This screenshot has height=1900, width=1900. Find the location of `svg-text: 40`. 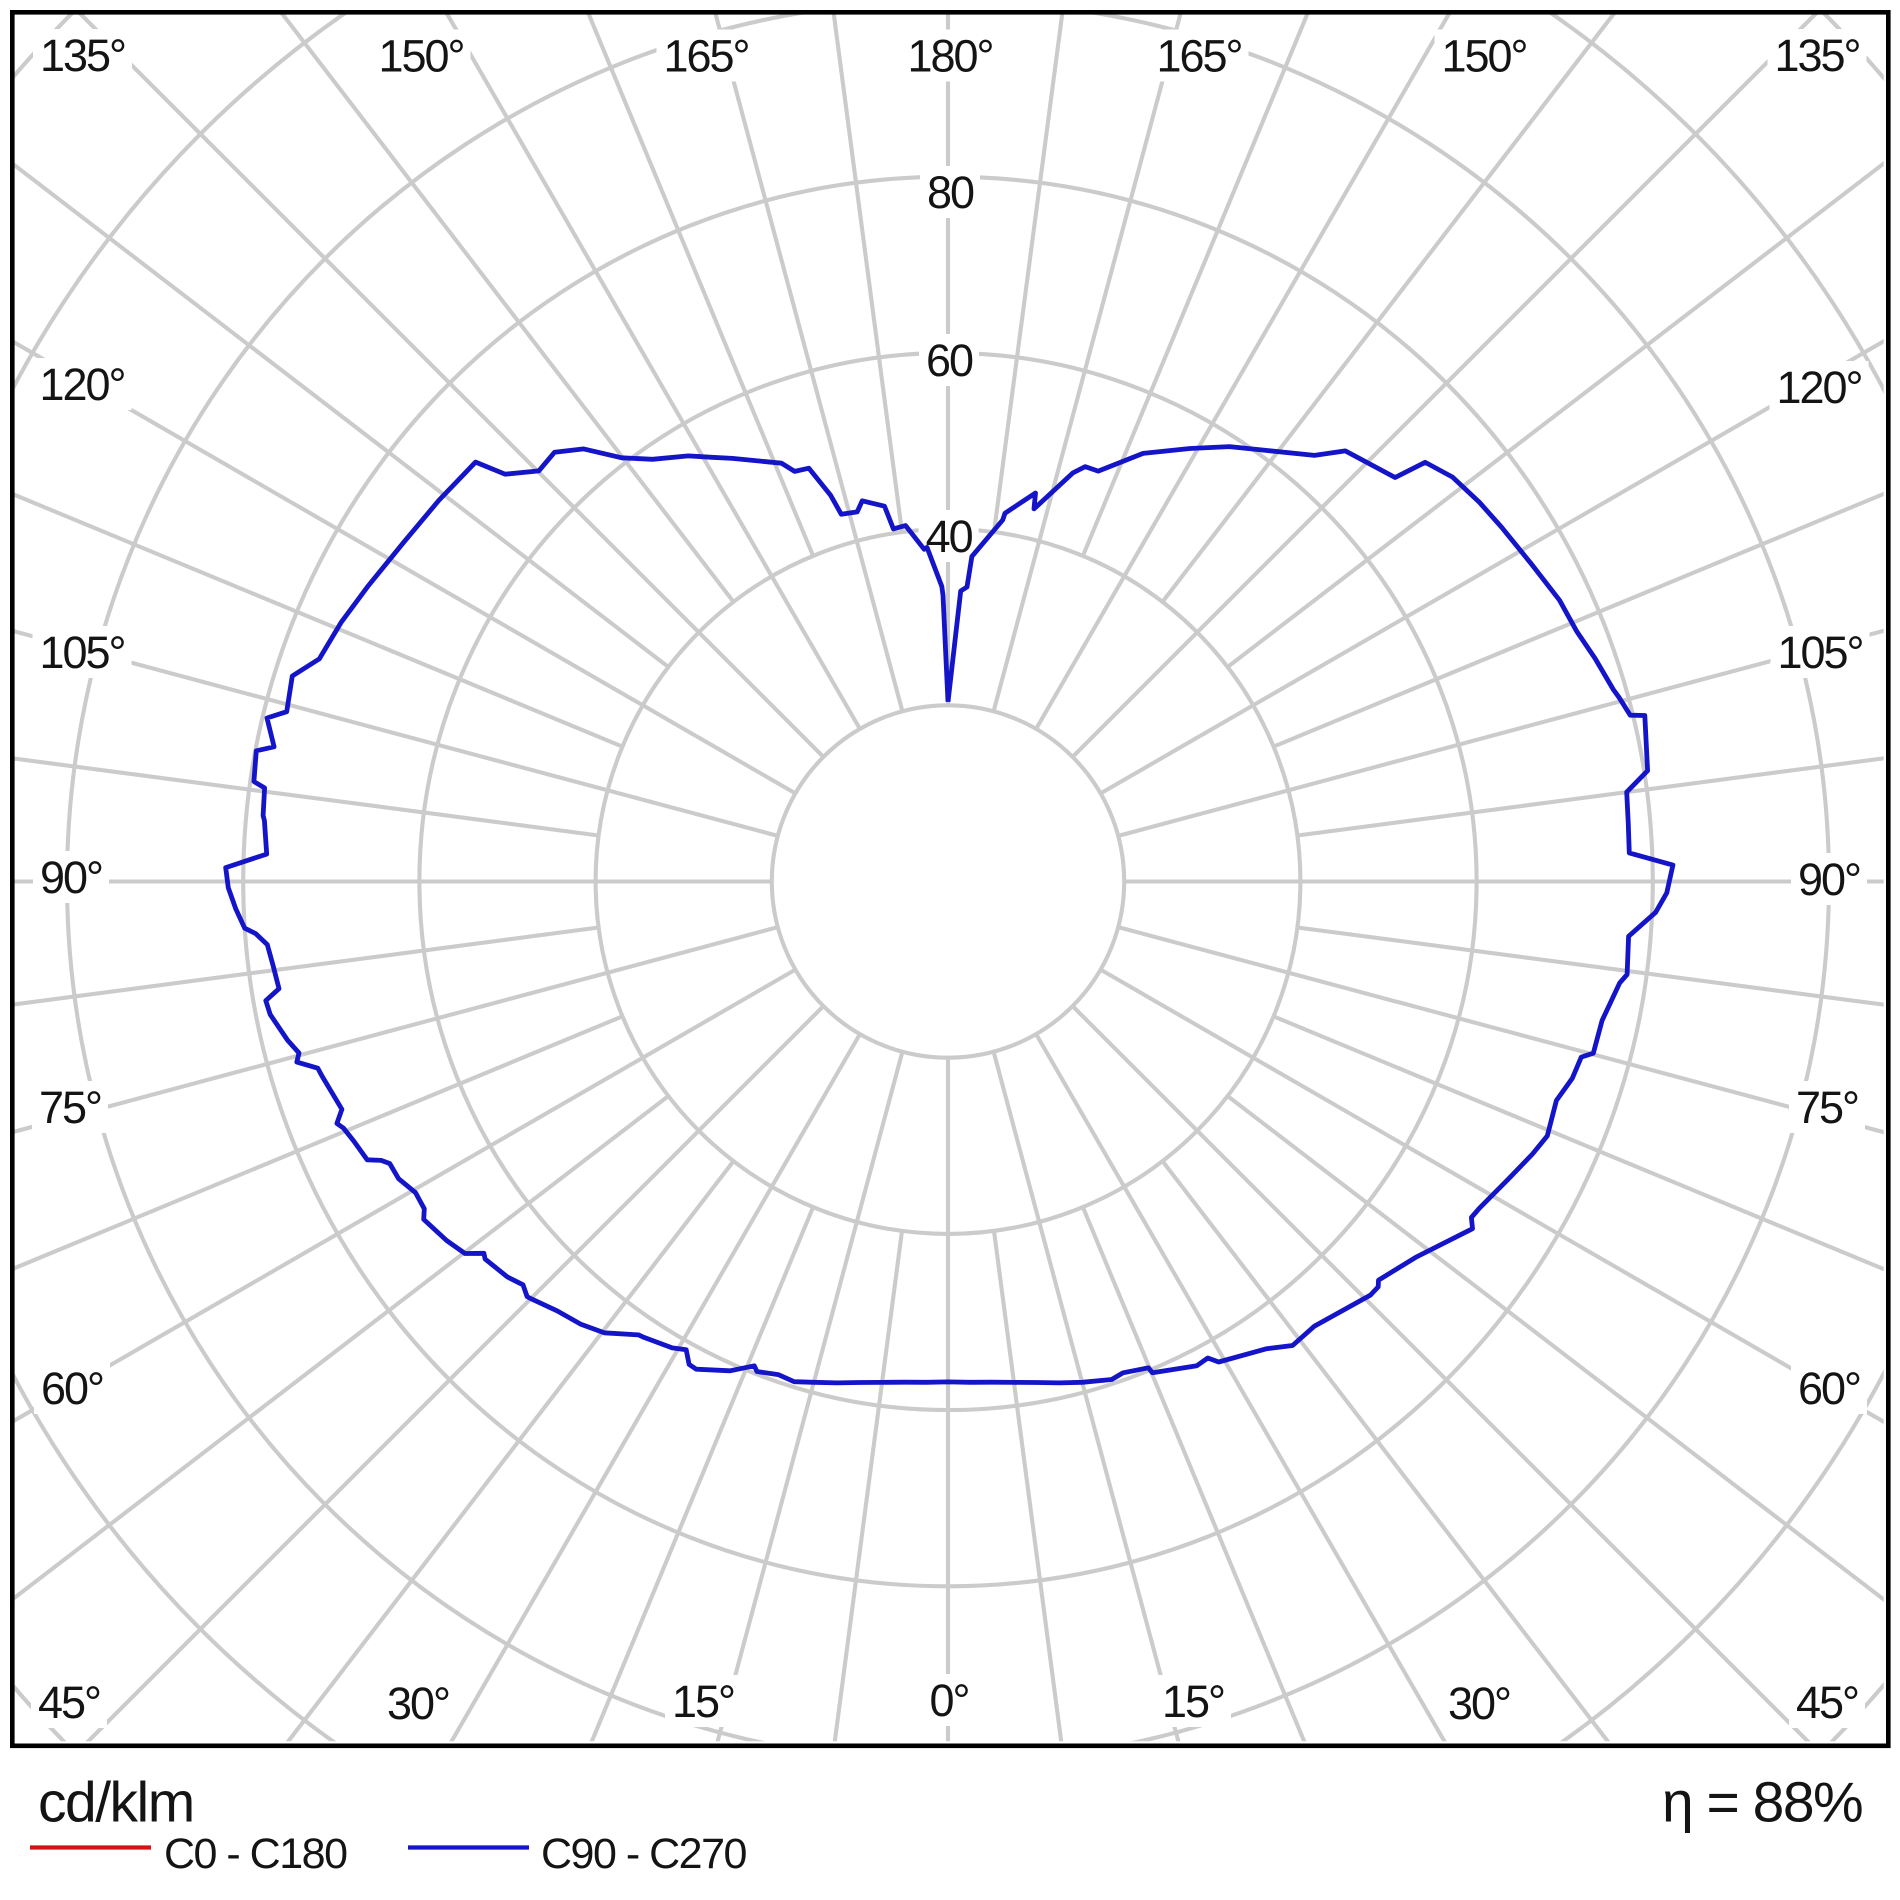

svg-text: 40 is located at coordinates (949, 536).